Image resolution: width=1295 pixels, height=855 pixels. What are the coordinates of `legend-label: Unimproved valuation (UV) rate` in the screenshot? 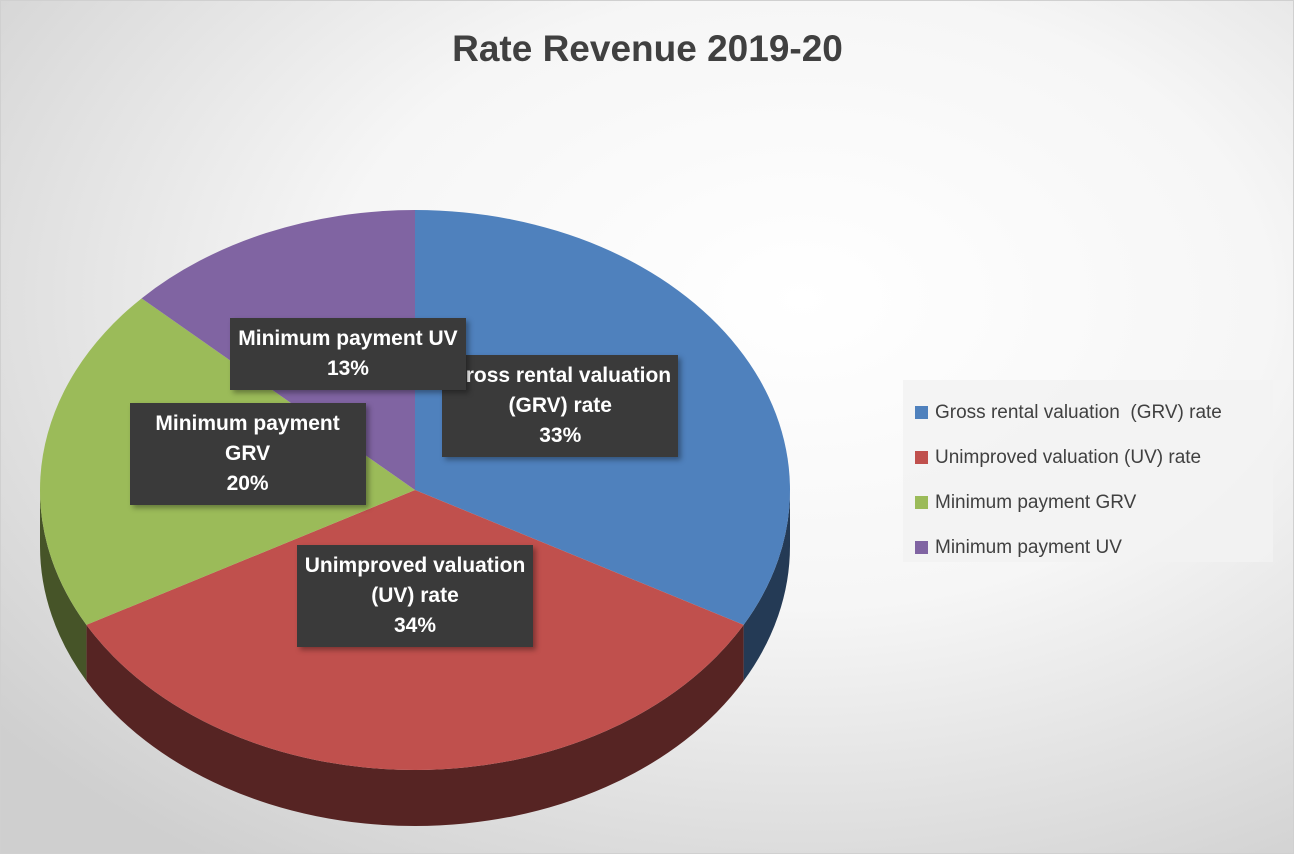 It's located at (1068, 457).